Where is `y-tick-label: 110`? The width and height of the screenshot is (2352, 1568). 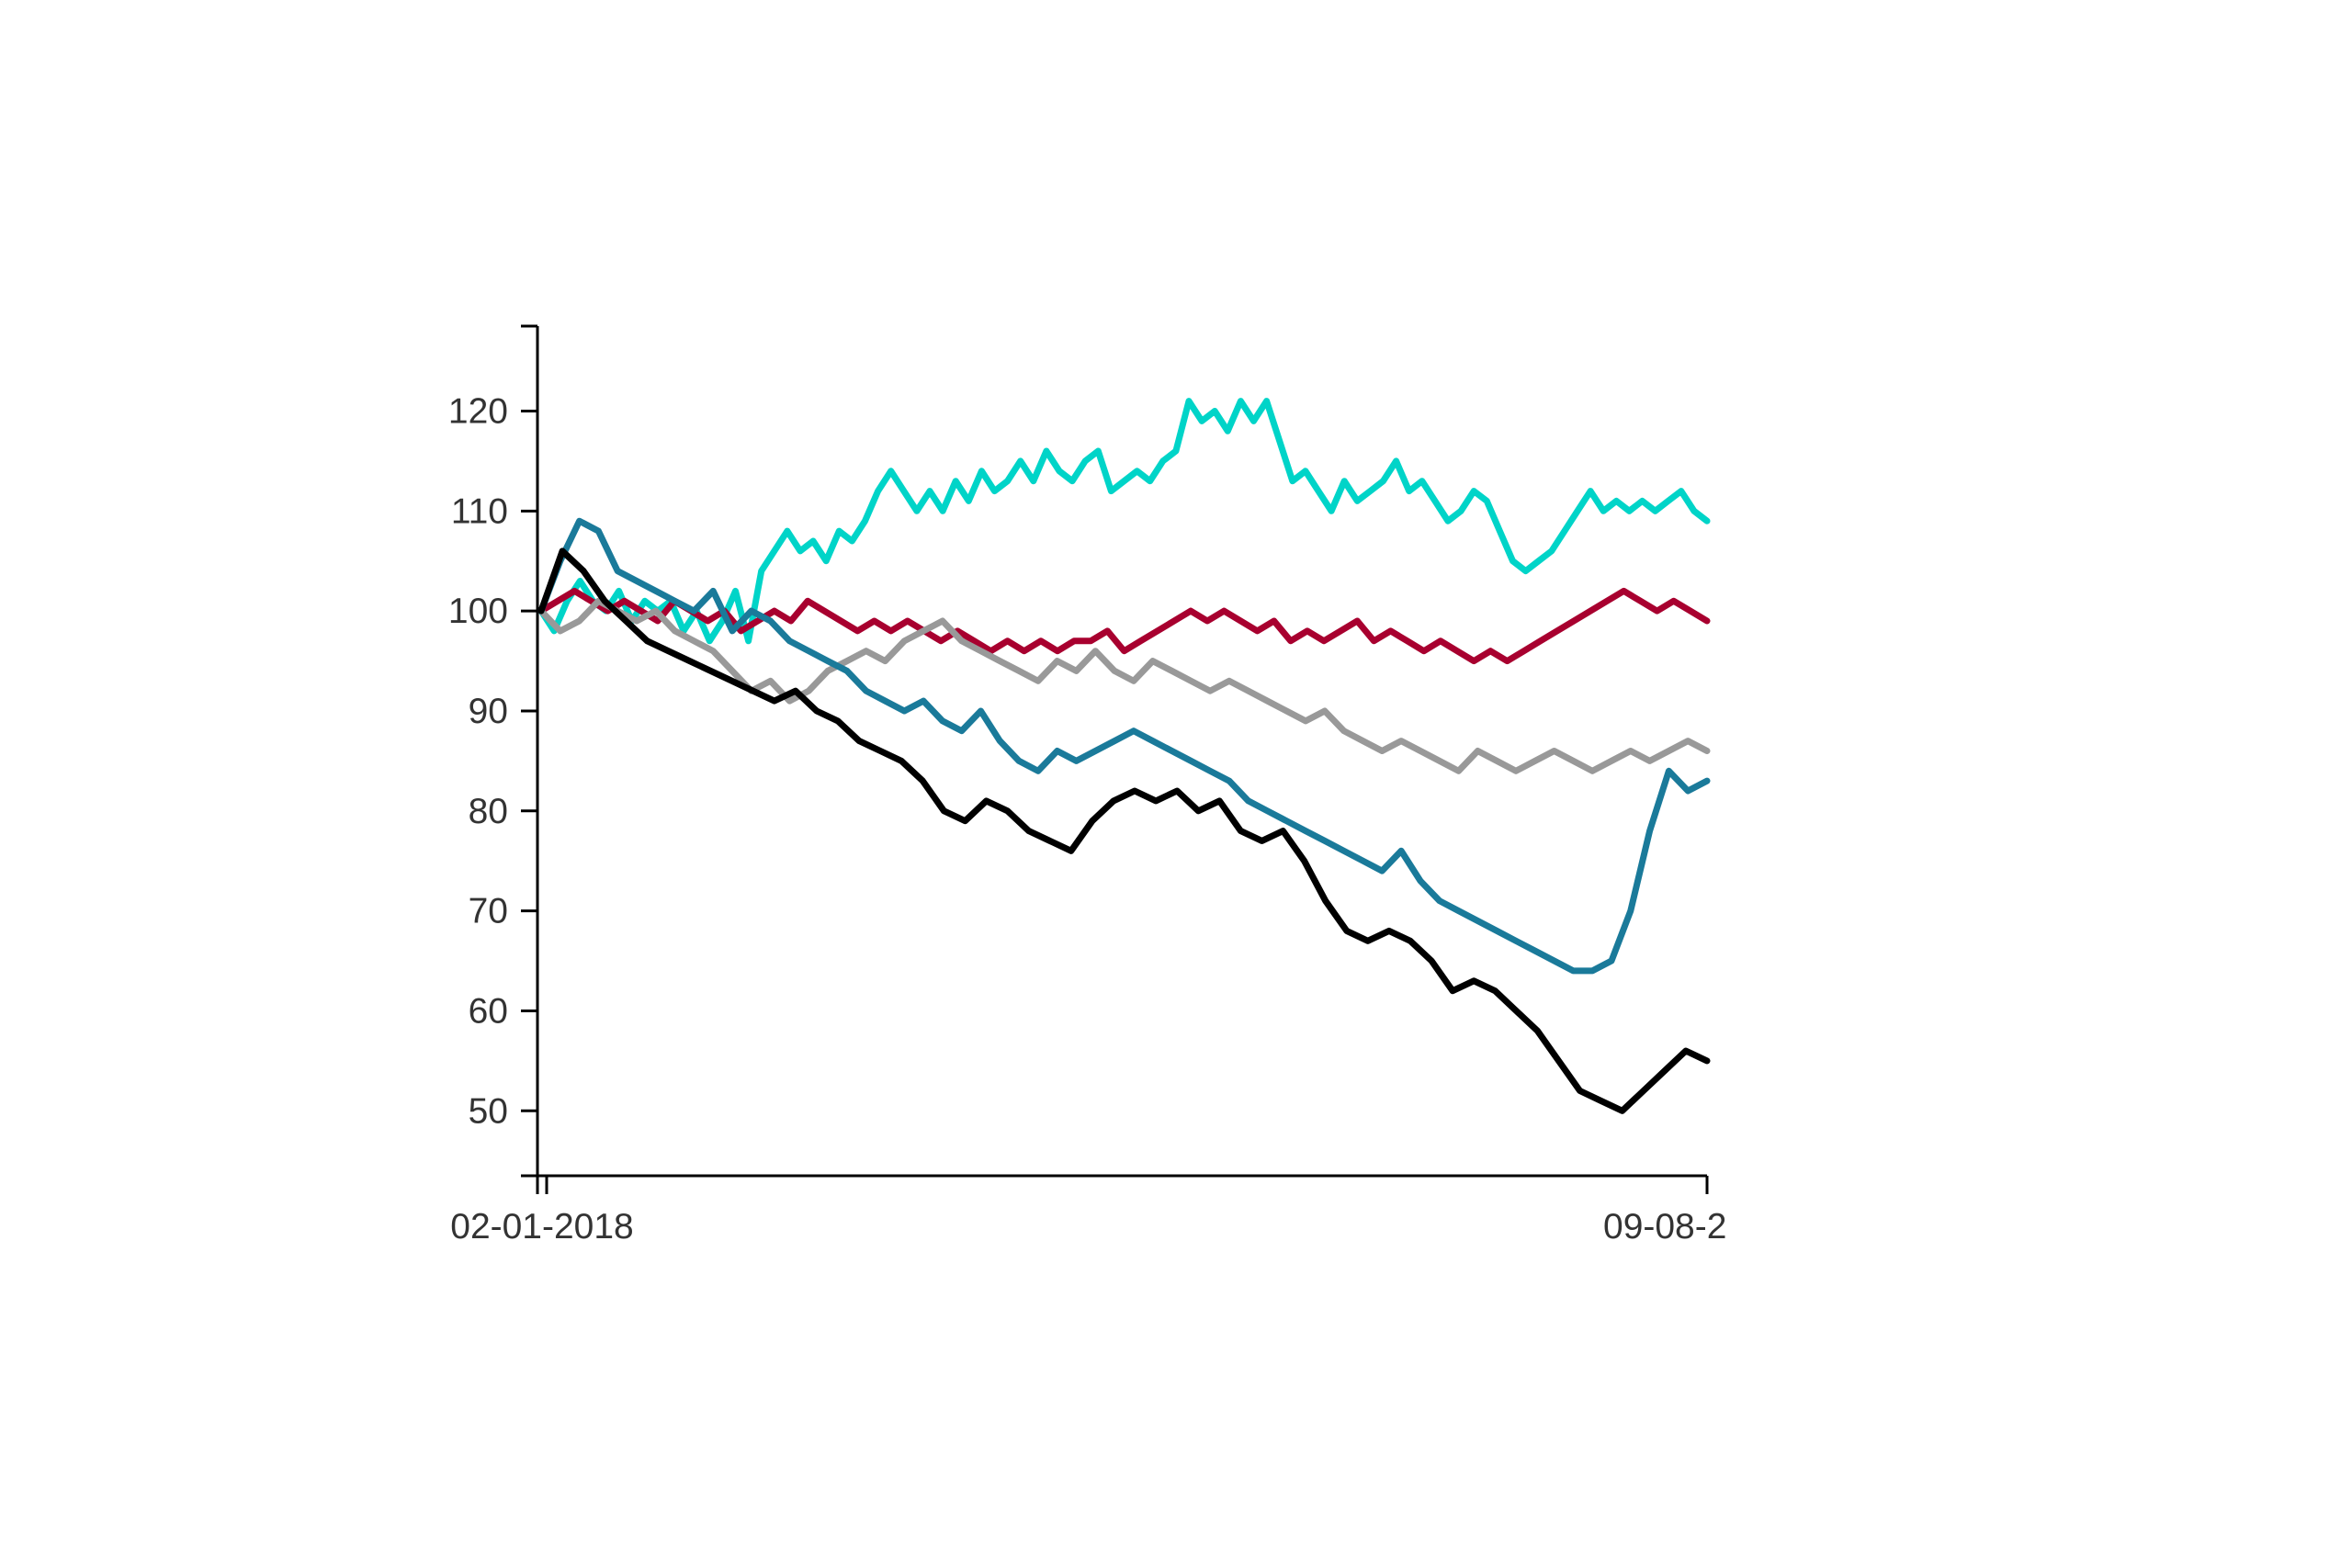
y-tick-label: 110 is located at coordinates (479, 511).